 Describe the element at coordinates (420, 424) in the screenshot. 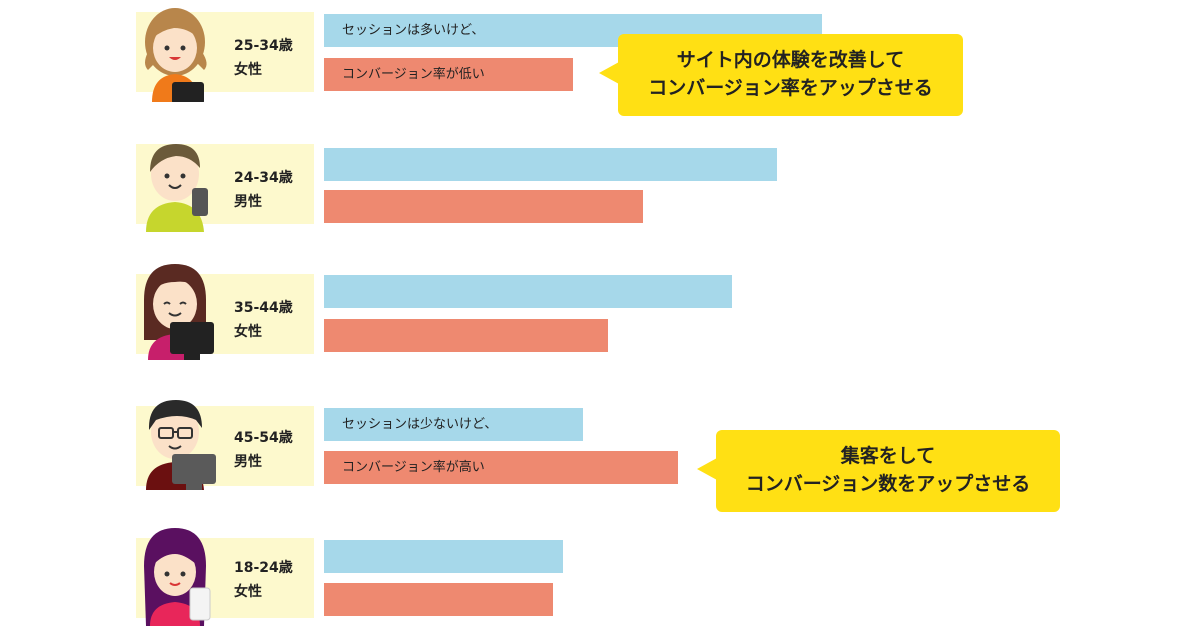

I see `session-note: セッションは少ないけど、` at that location.